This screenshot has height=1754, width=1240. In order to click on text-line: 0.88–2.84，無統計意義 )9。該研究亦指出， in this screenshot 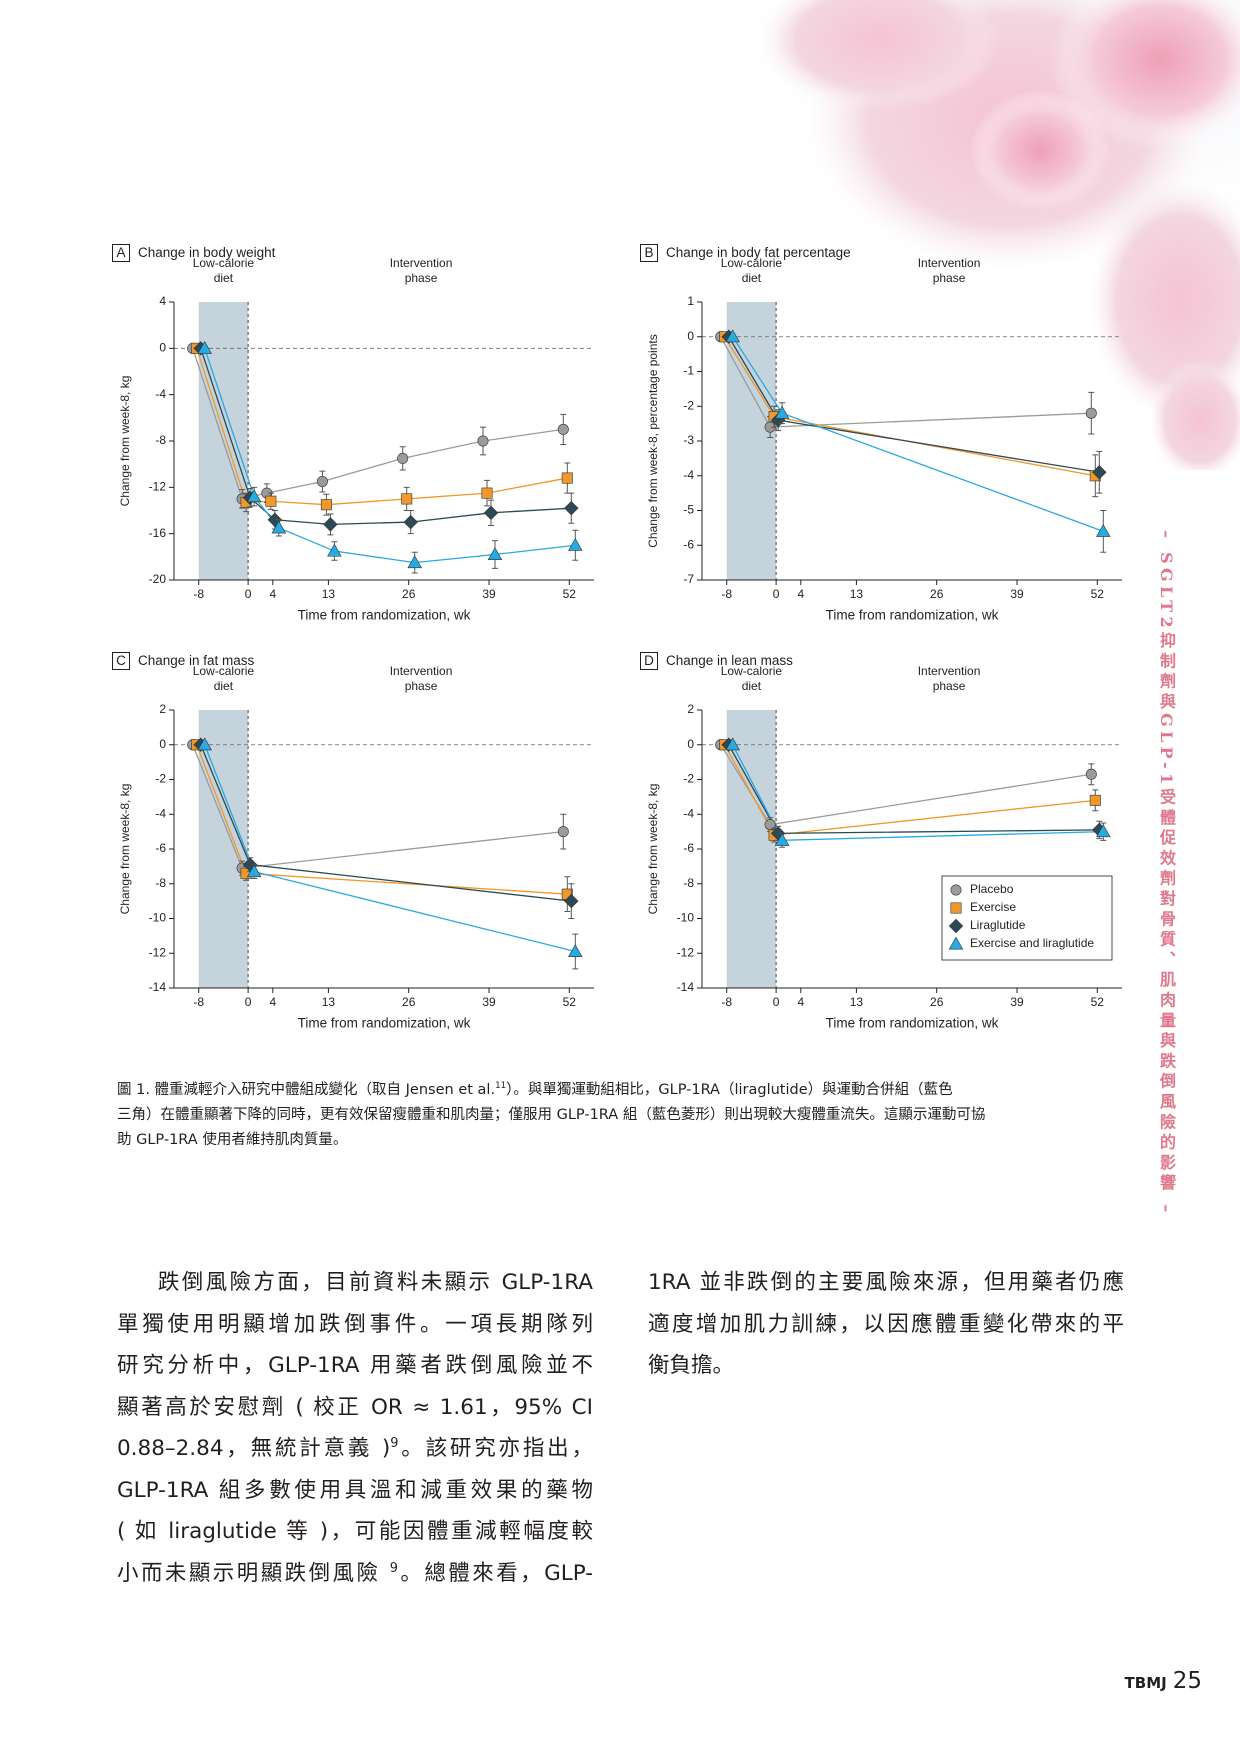, I will do `click(355, 1449)`.